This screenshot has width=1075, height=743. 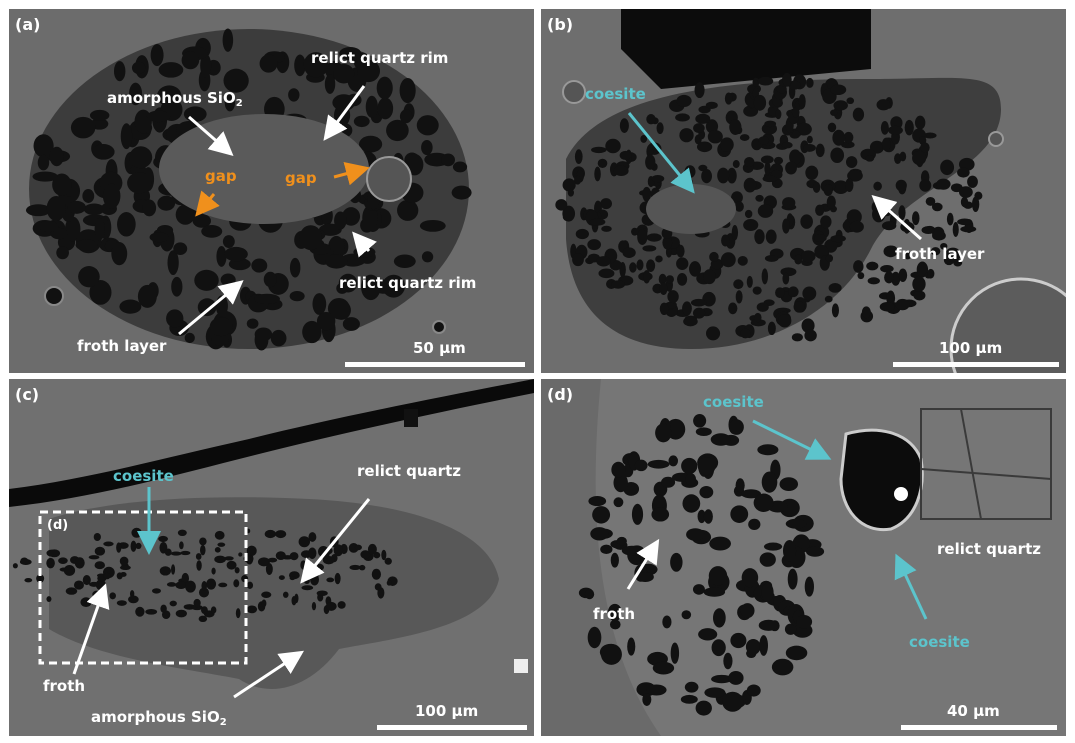 What do you see at coordinates (973, 711) in the screenshot?
I see `panel-d-scale-text: 40 µm` at bounding box center [973, 711].